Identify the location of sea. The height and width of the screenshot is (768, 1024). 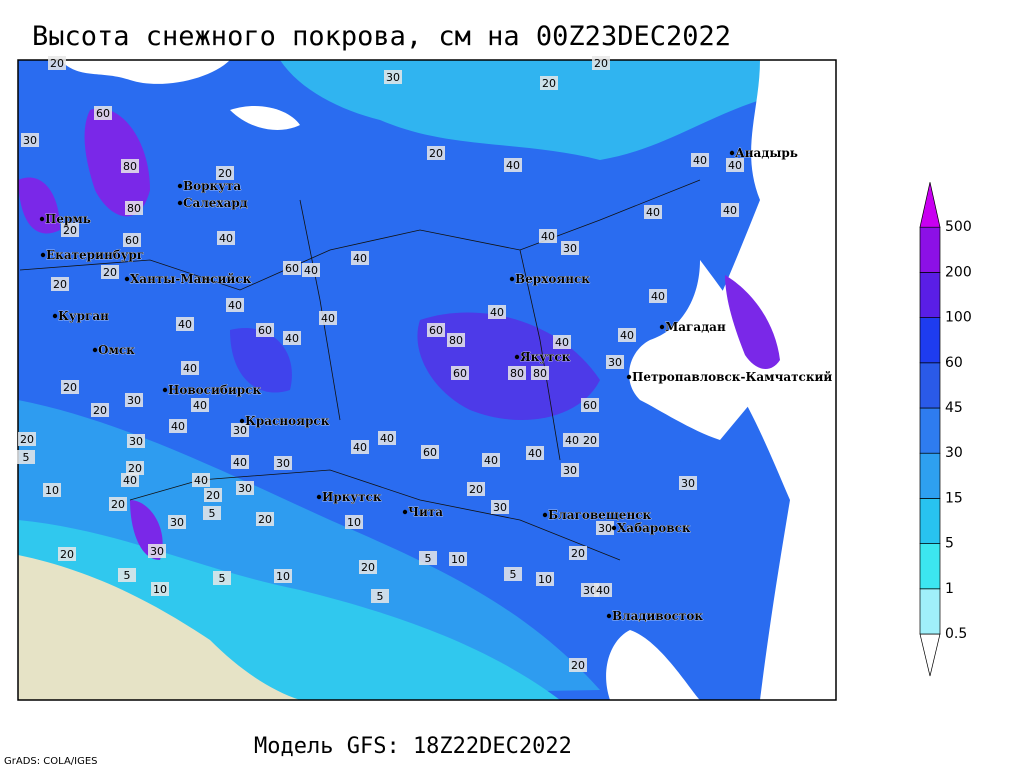
(265, 117).